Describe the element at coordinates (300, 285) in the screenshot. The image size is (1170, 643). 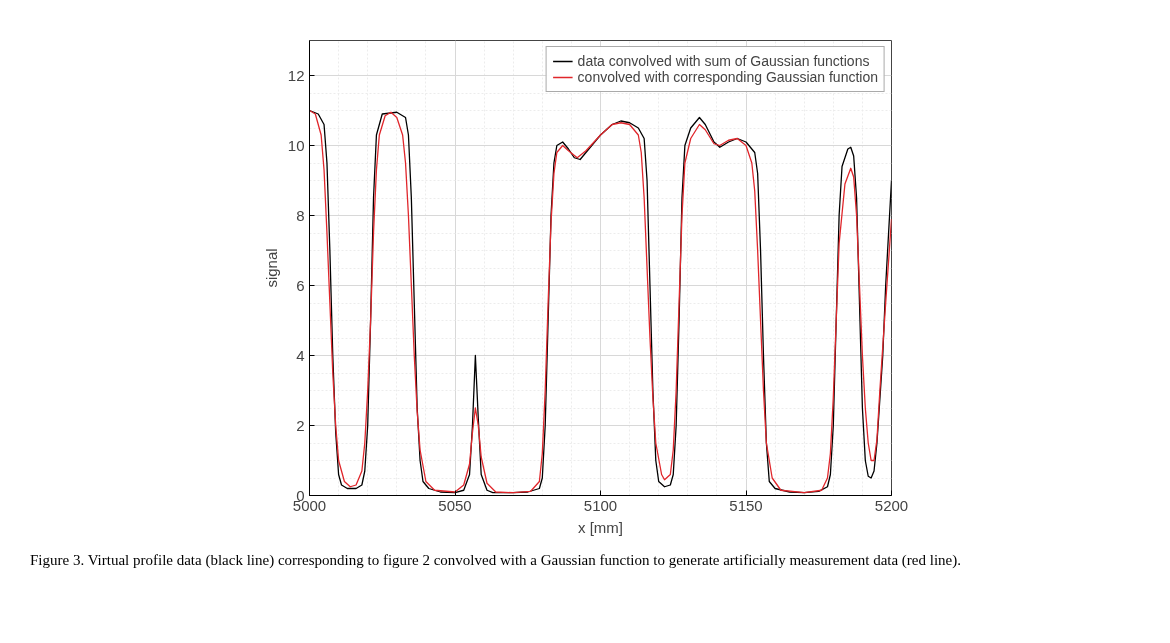
I see `y-tick-label: 6` at that location.